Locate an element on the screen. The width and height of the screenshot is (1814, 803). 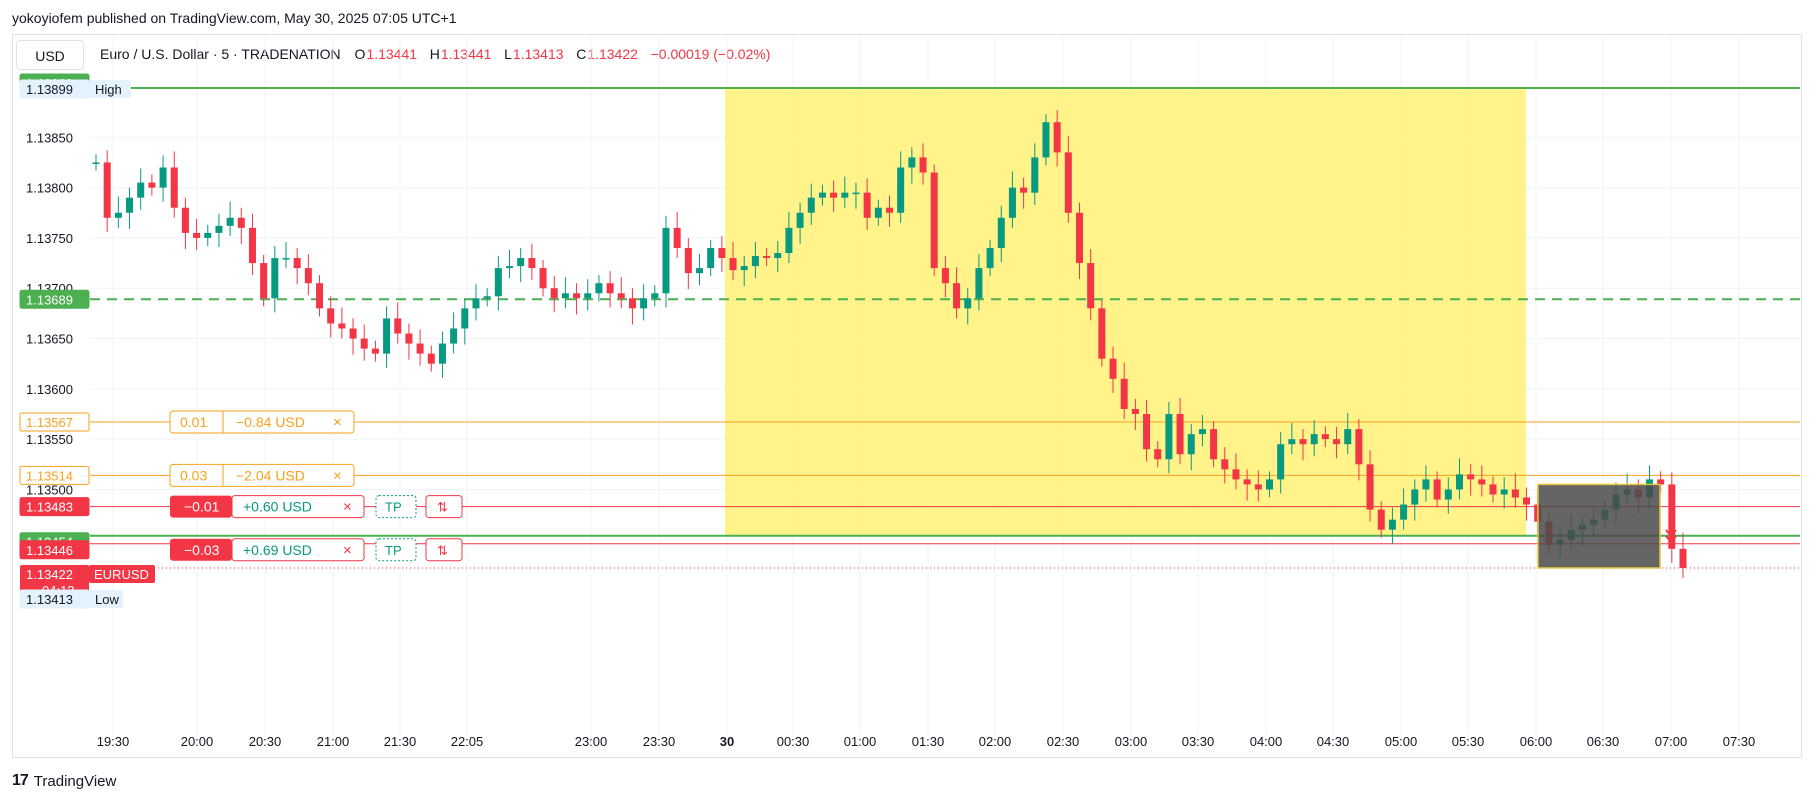
open-value: 1.13441 is located at coordinates (392, 54).